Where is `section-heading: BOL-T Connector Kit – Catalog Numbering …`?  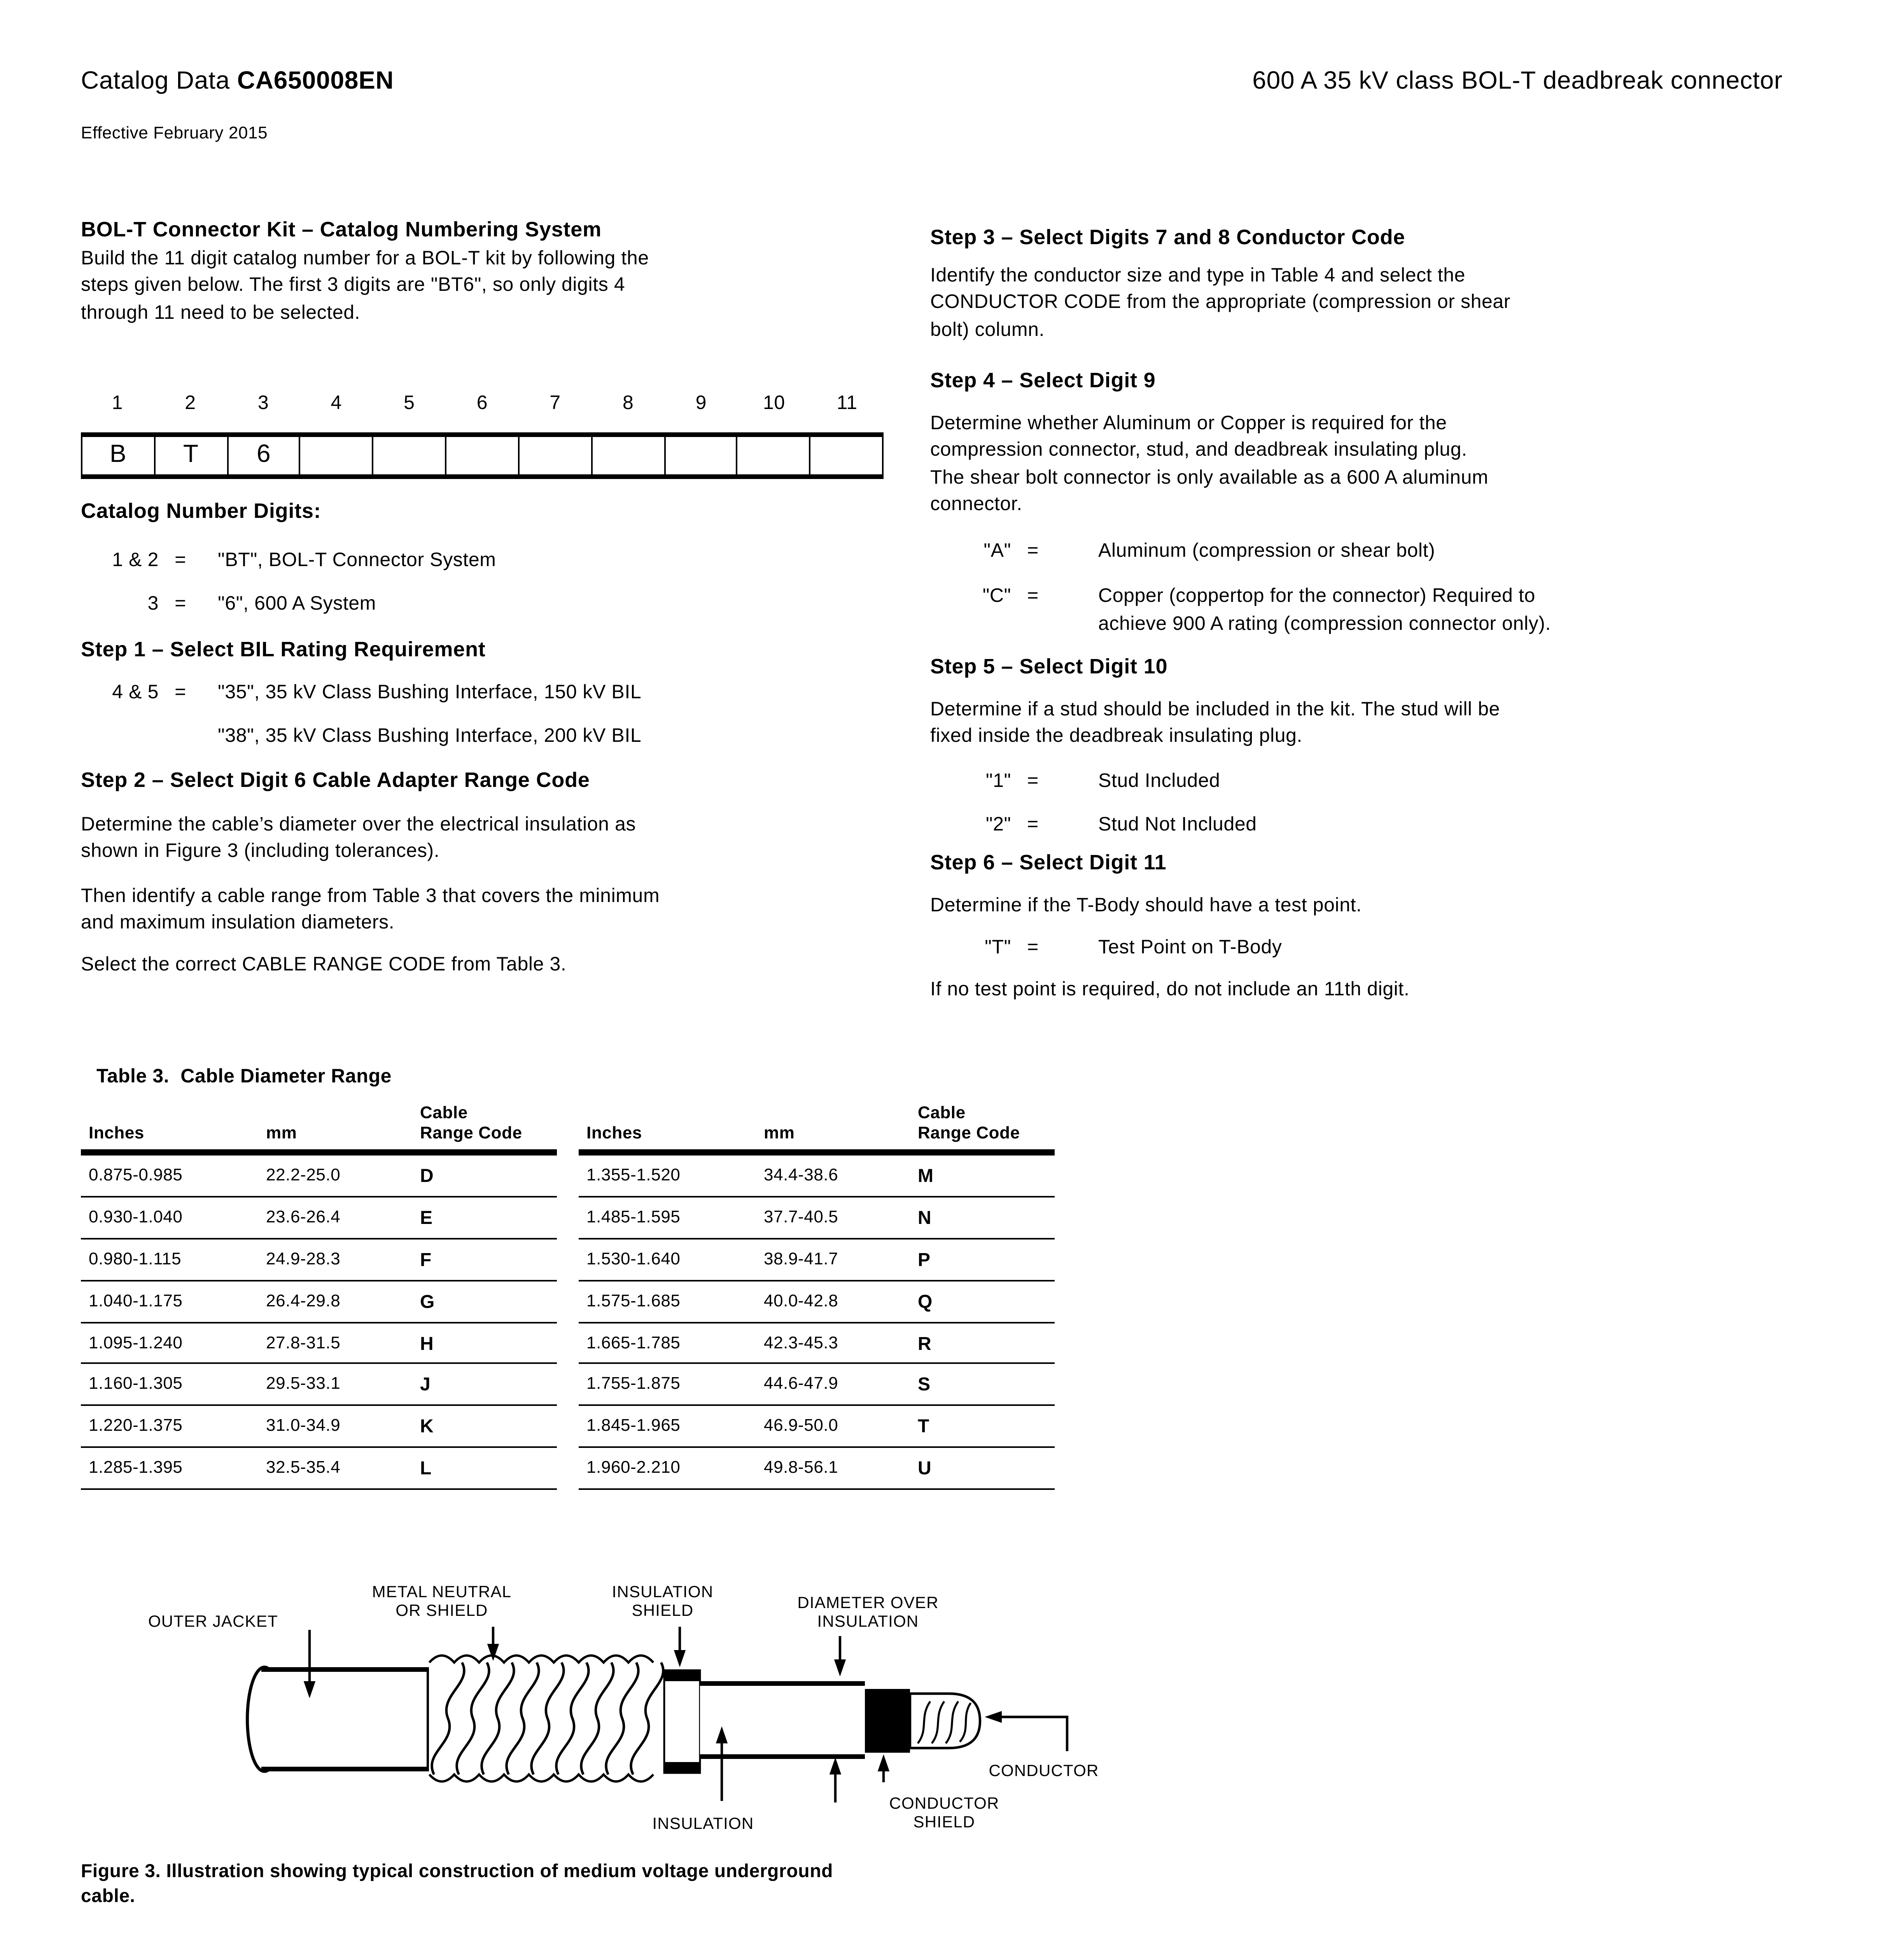 section-heading: BOL-T Connector Kit – Catalog Numbering … is located at coordinates (342, 229).